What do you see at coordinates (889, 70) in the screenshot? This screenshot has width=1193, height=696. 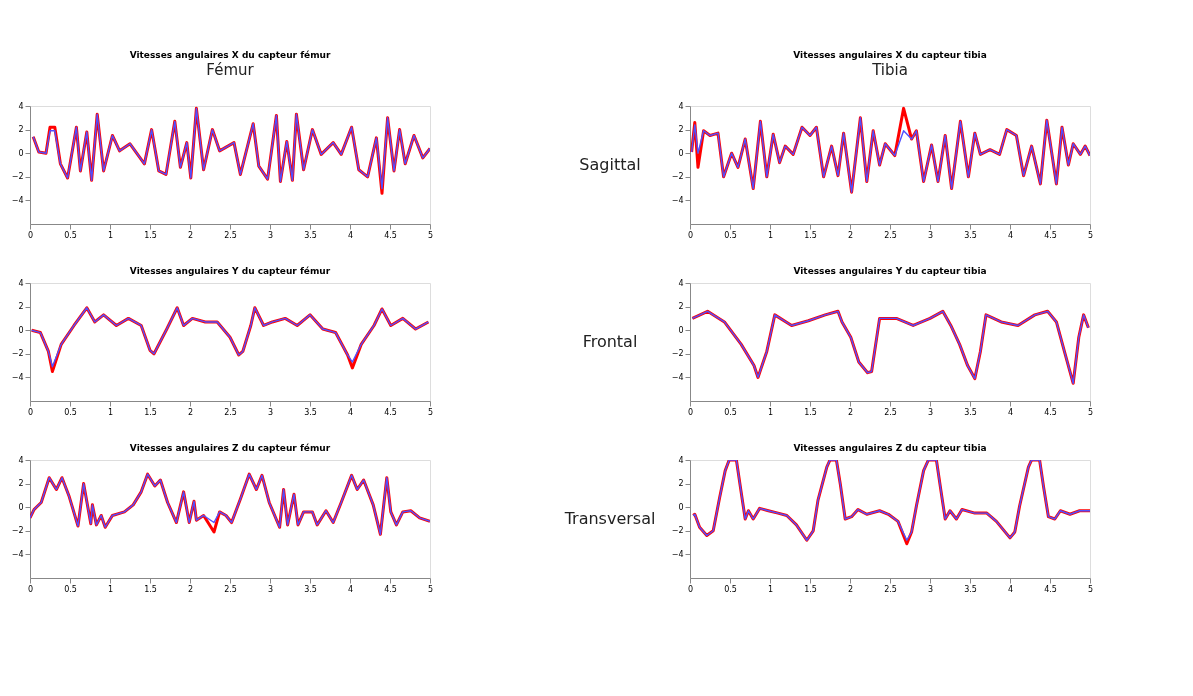 I see `text: Tibia` at bounding box center [889, 70].